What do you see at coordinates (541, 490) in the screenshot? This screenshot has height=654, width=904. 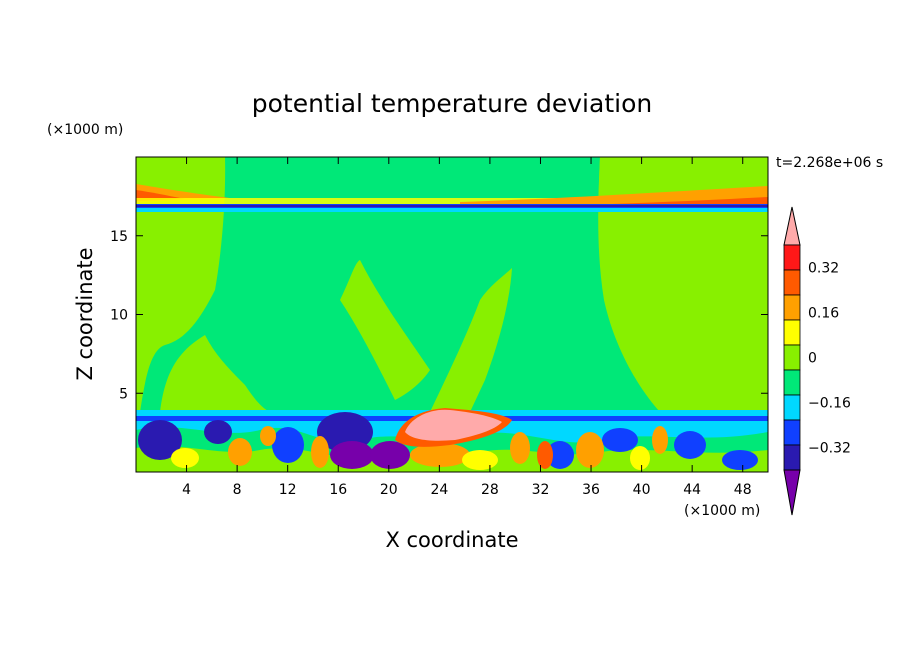 I see `x-tick-label: 32` at bounding box center [541, 490].